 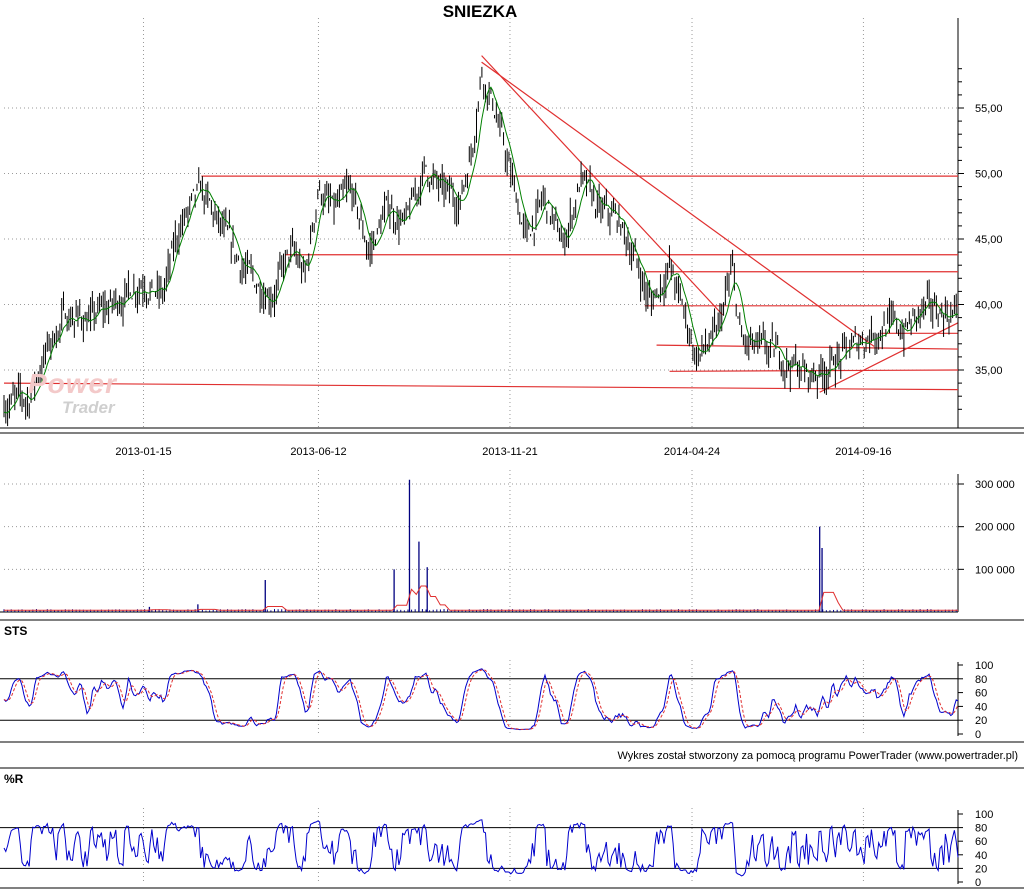 What do you see at coordinates (989, 240) in the screenshot?
I see `price-tick-label: 45,00` at bounding box center [989, 240].